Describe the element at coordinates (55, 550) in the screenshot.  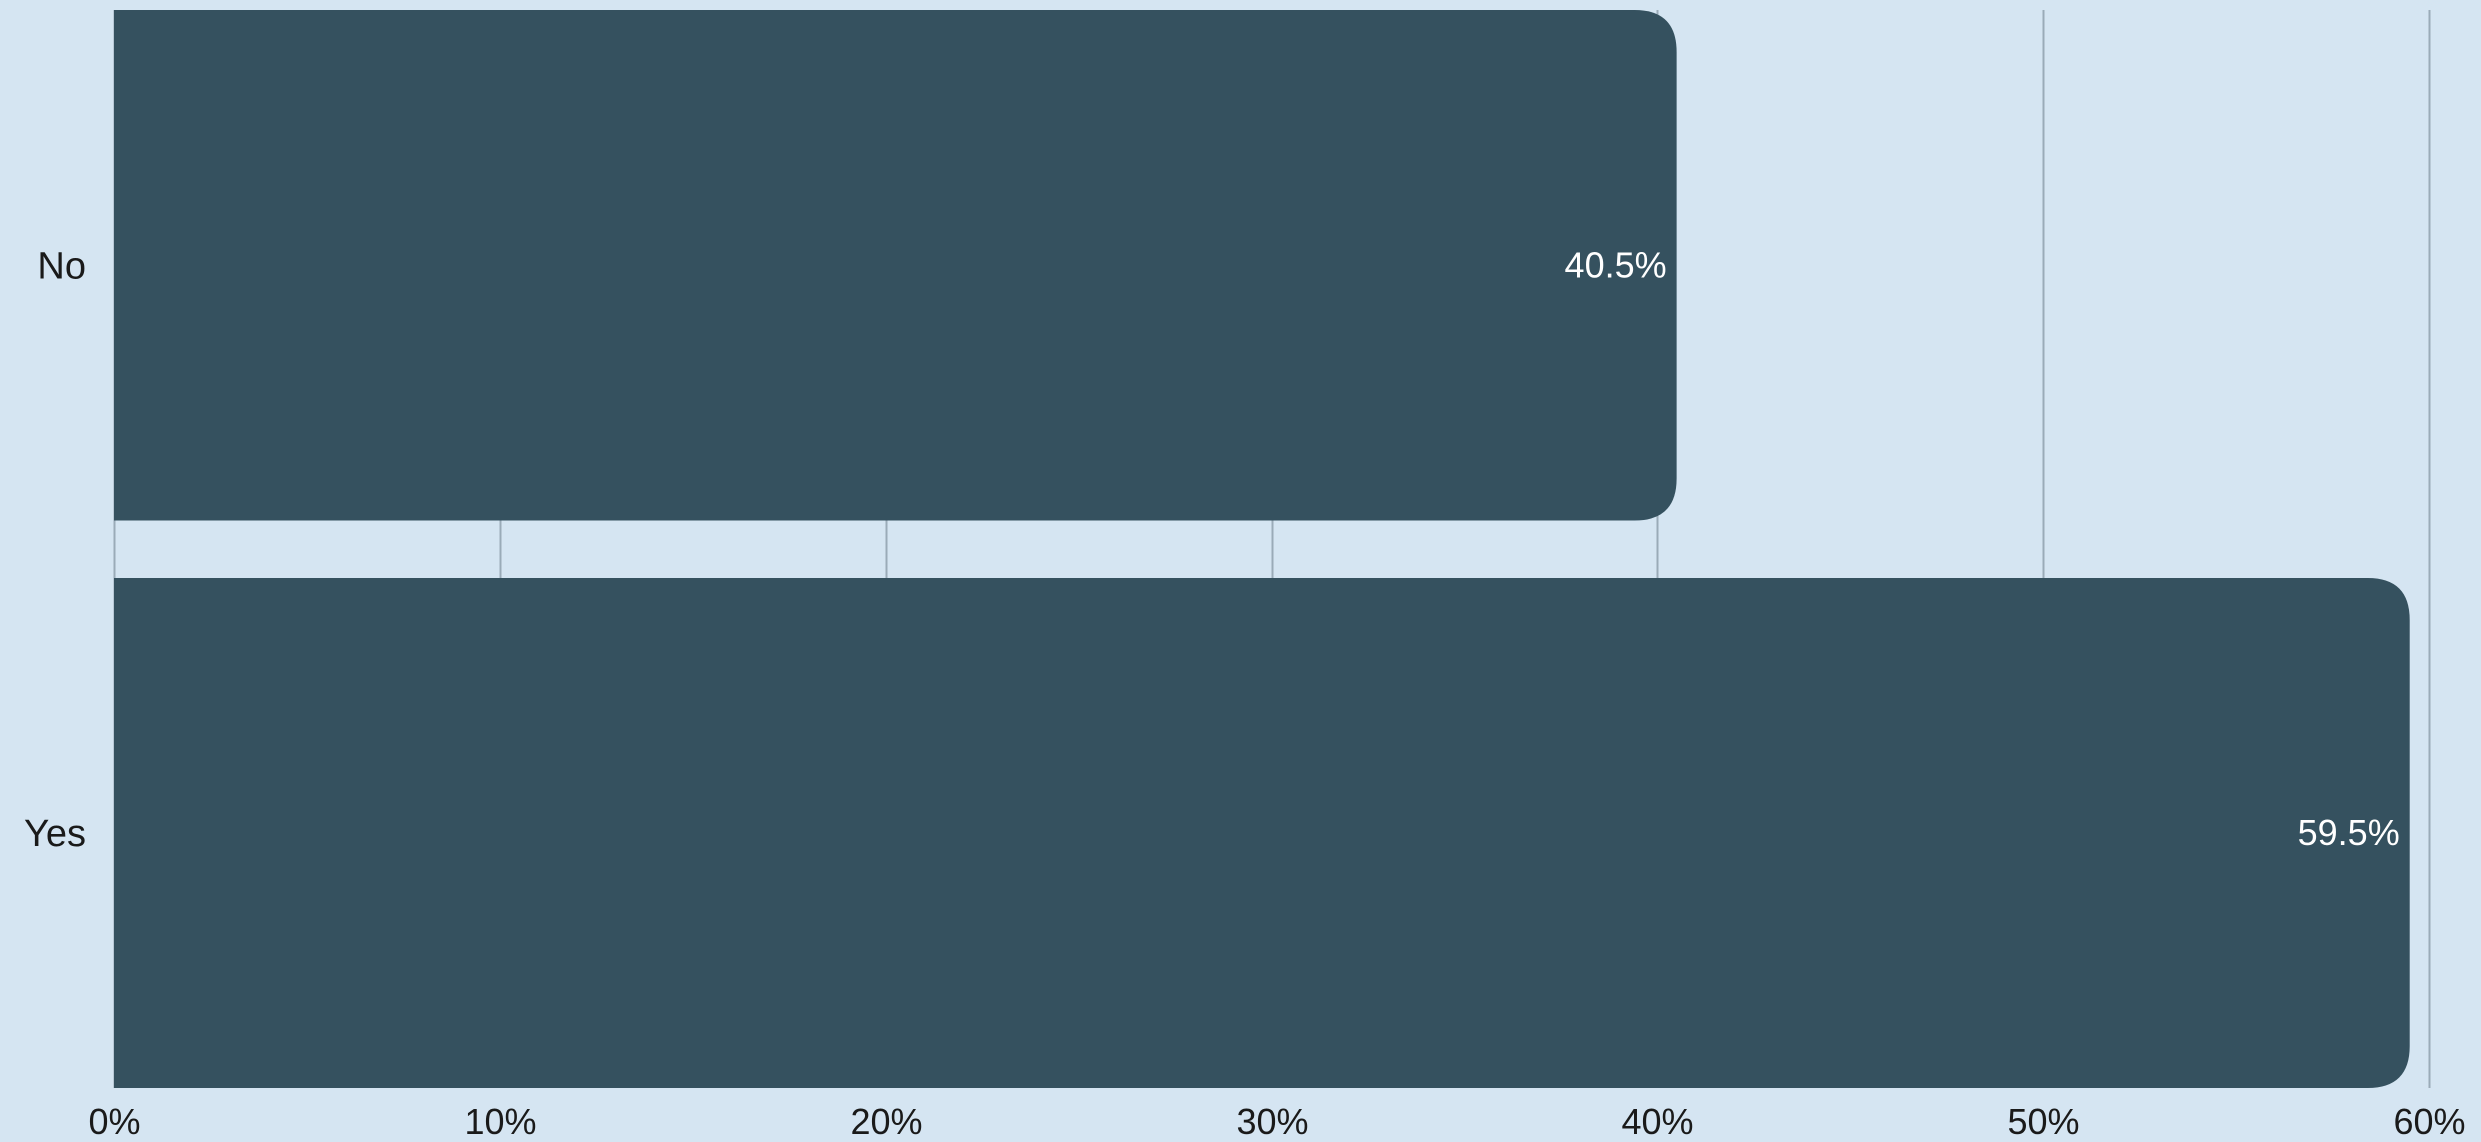
I see `category-labels: No Yes` at that location.